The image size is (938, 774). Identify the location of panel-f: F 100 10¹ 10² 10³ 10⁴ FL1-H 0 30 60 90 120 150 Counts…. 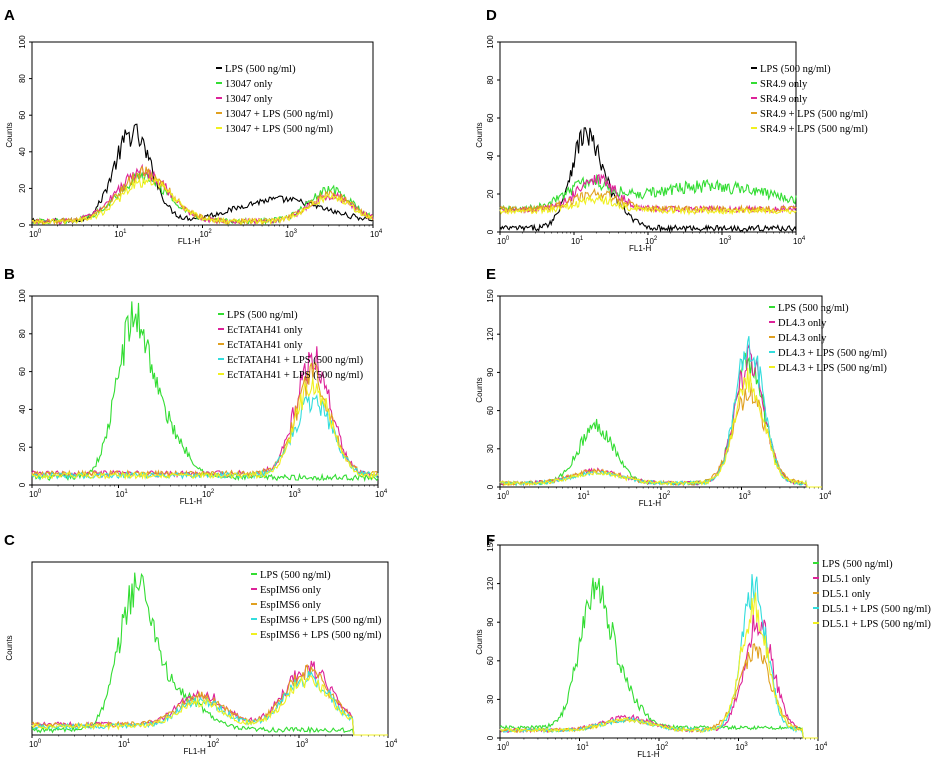
(703, 645).